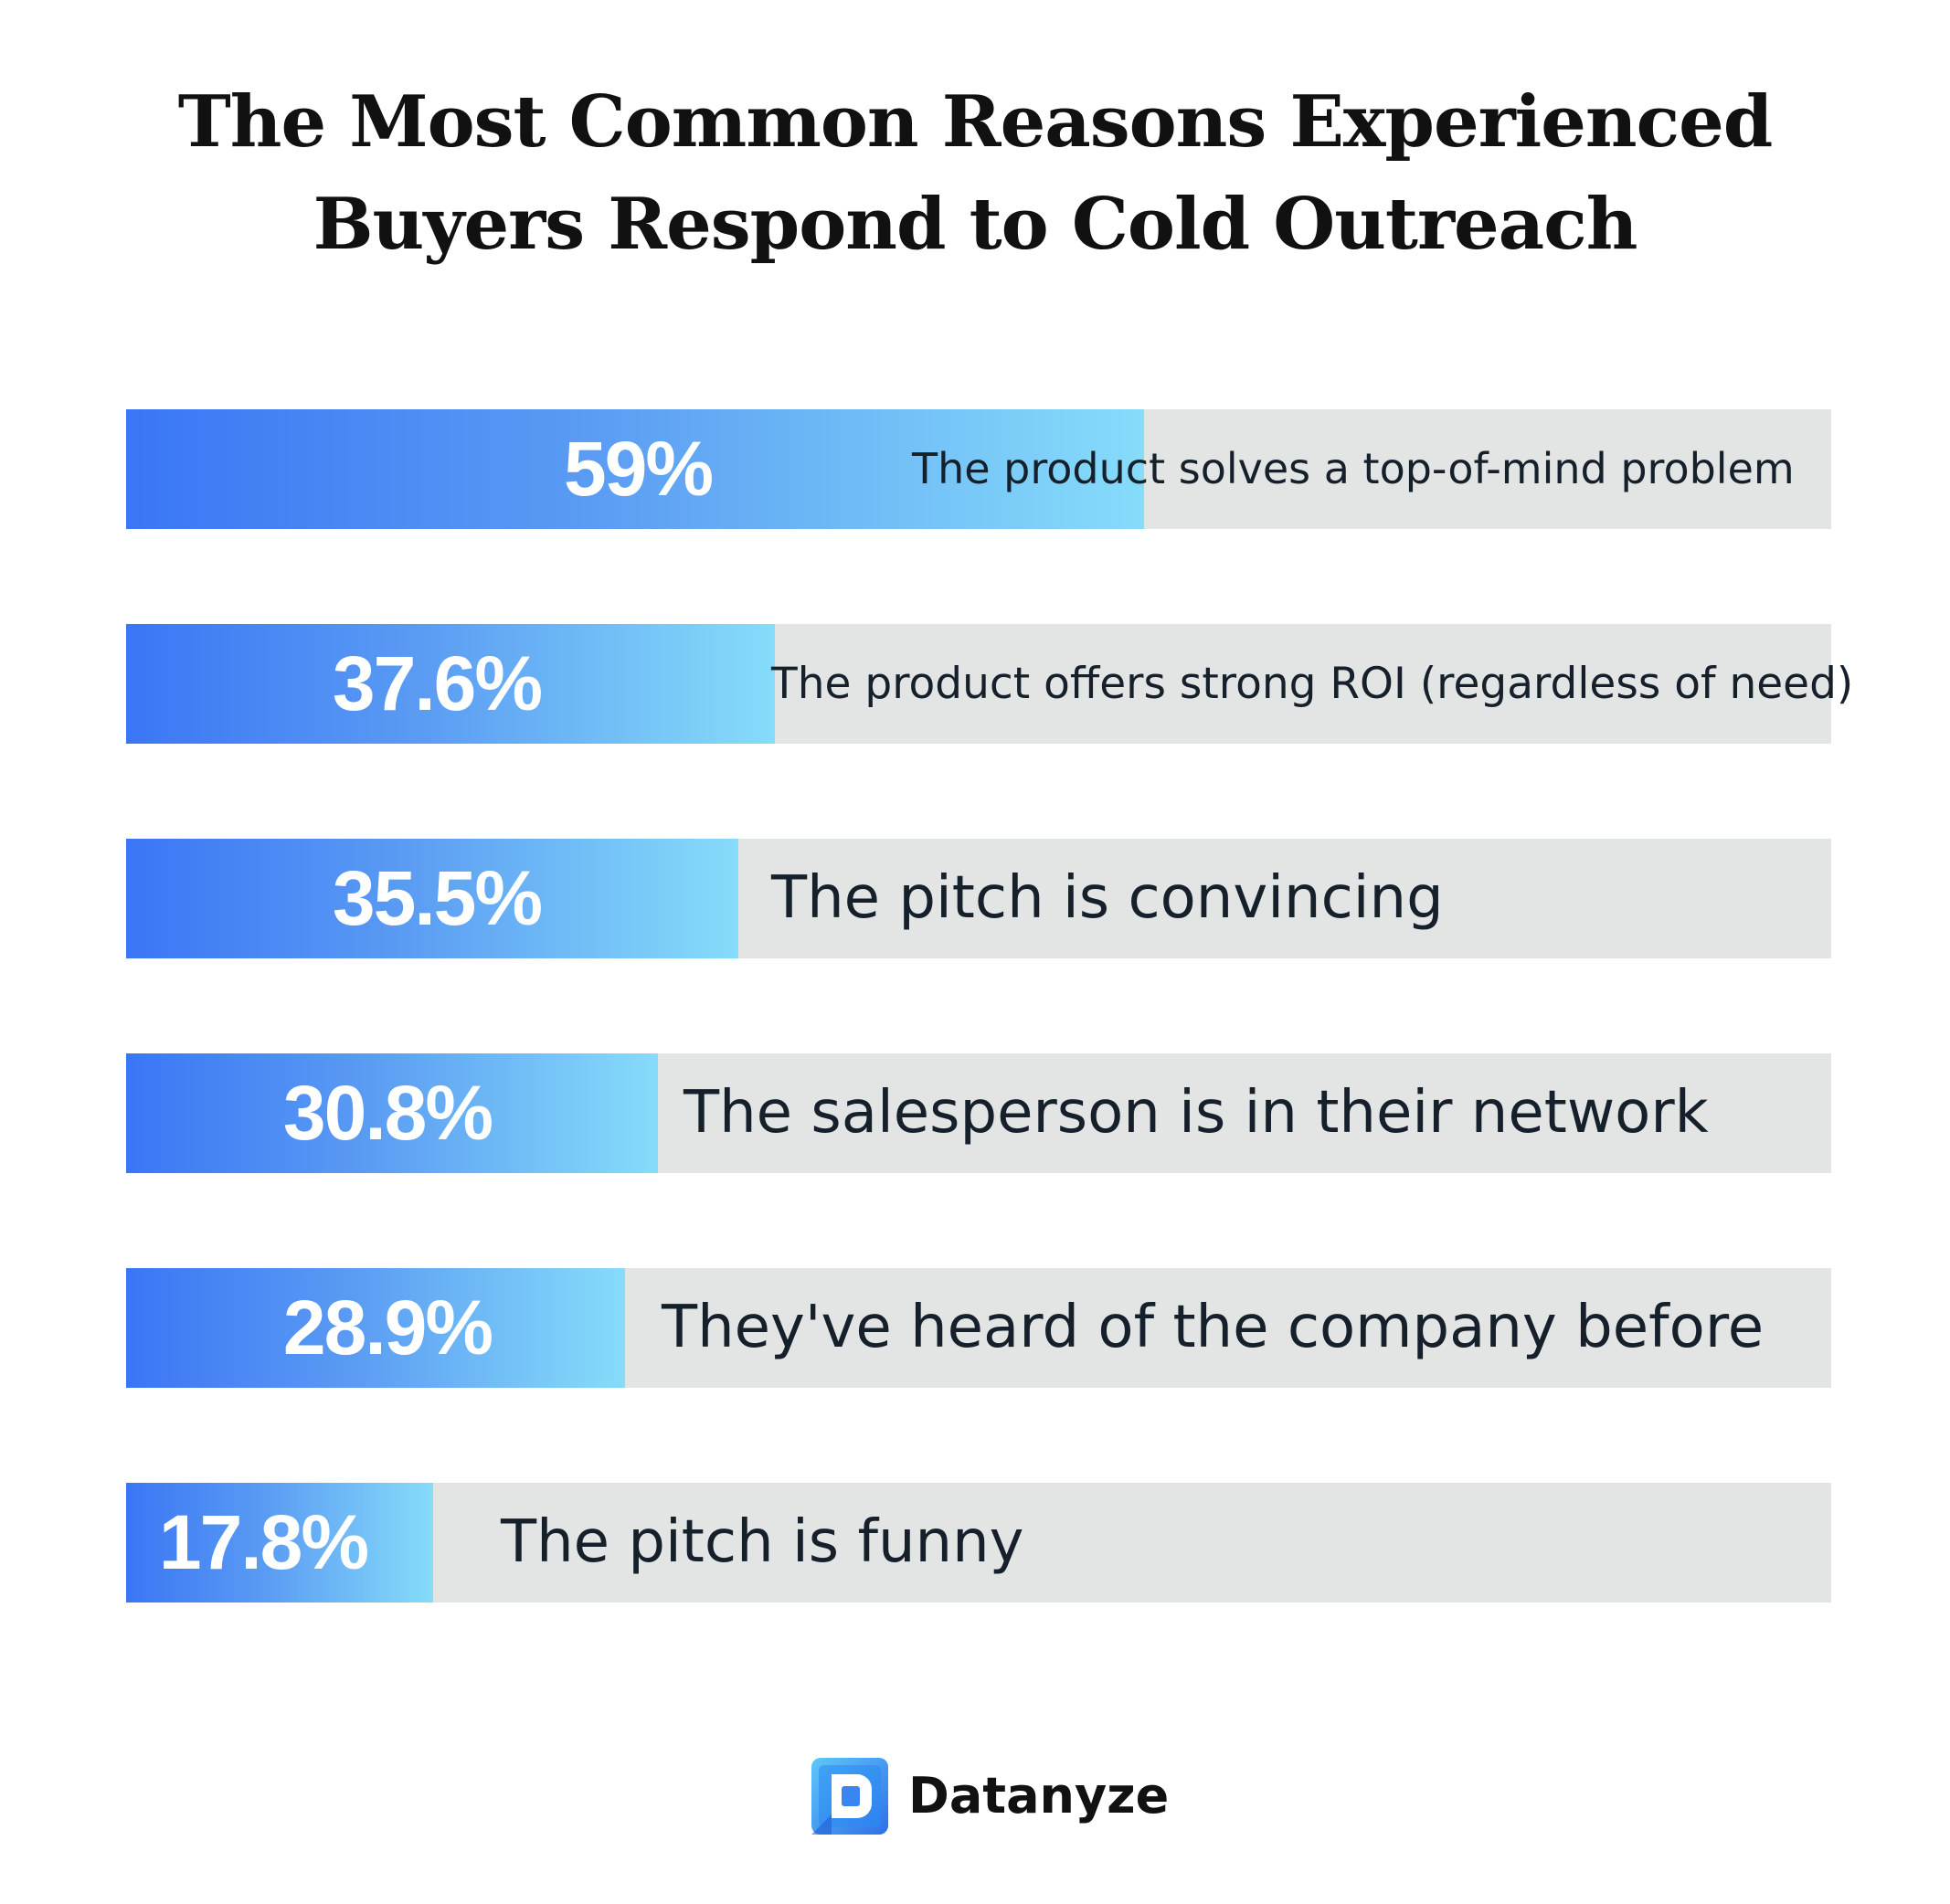 This screenshot has width=1950, height=1904. Describe the element at coordinates (387, 1113) in the screenshot. I see `bar-value-label: 30.8%` at that location.